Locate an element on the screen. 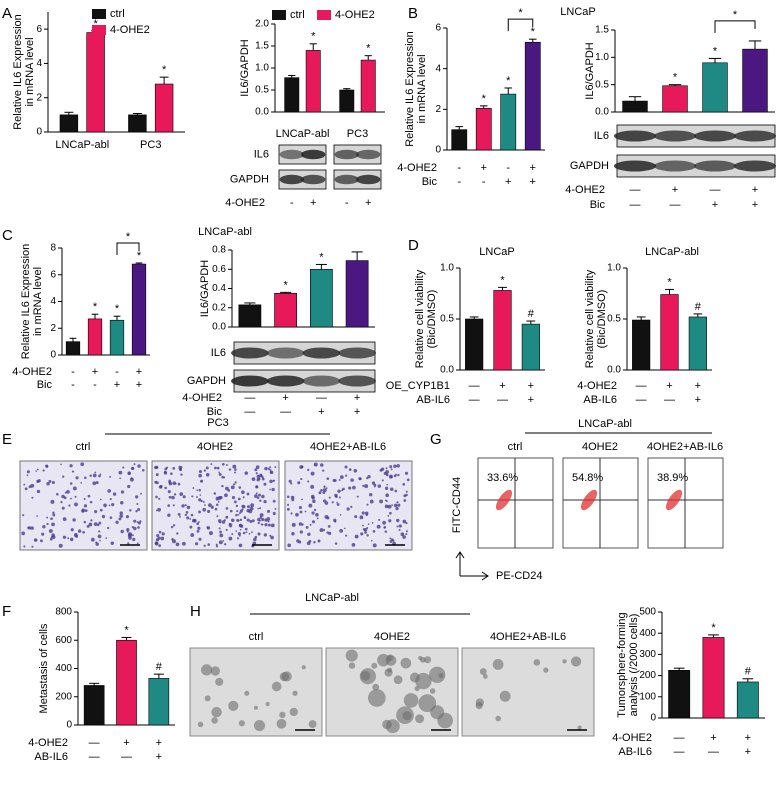 This screenshot has width=783, height=789. y-tick-label: 0.8 is located at coordinates (219, 250).